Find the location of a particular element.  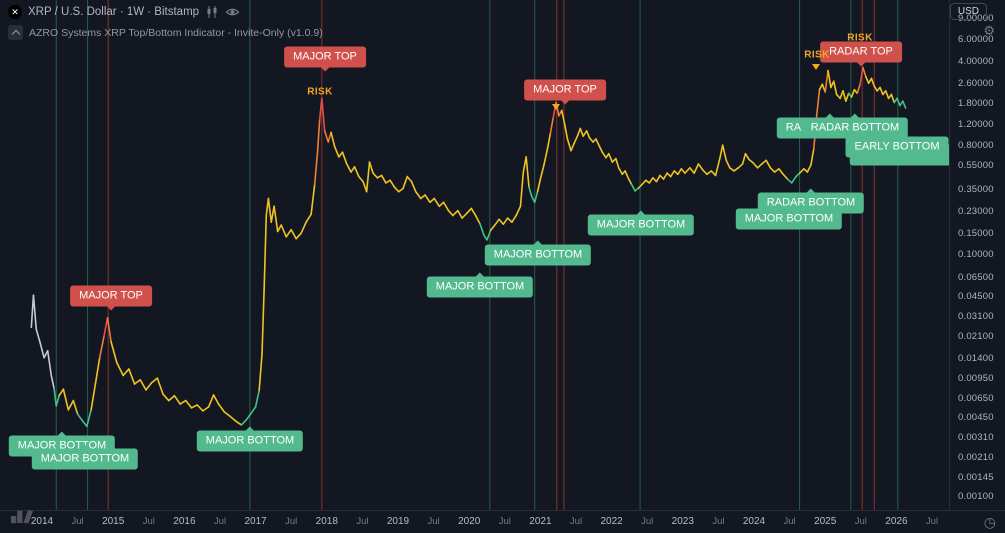

price-axis-label: 0.00650 is located at coordinates (976, 399).